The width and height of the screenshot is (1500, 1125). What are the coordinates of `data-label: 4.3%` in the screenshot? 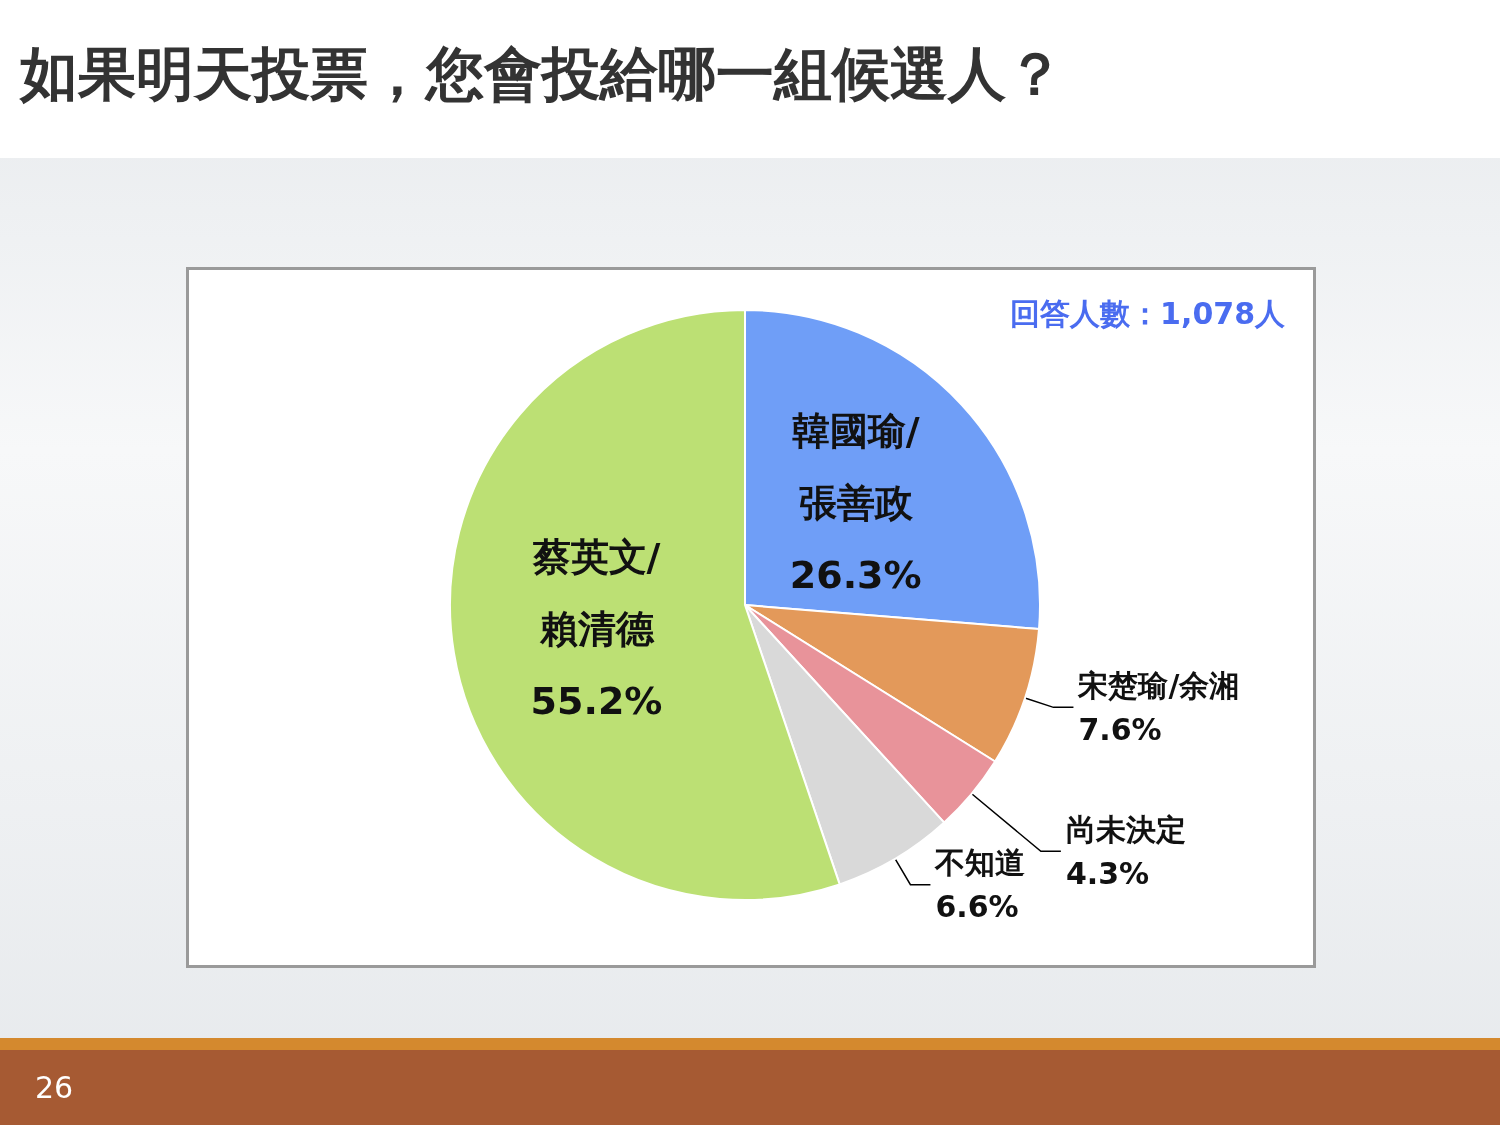 It's located at (1107, 873).